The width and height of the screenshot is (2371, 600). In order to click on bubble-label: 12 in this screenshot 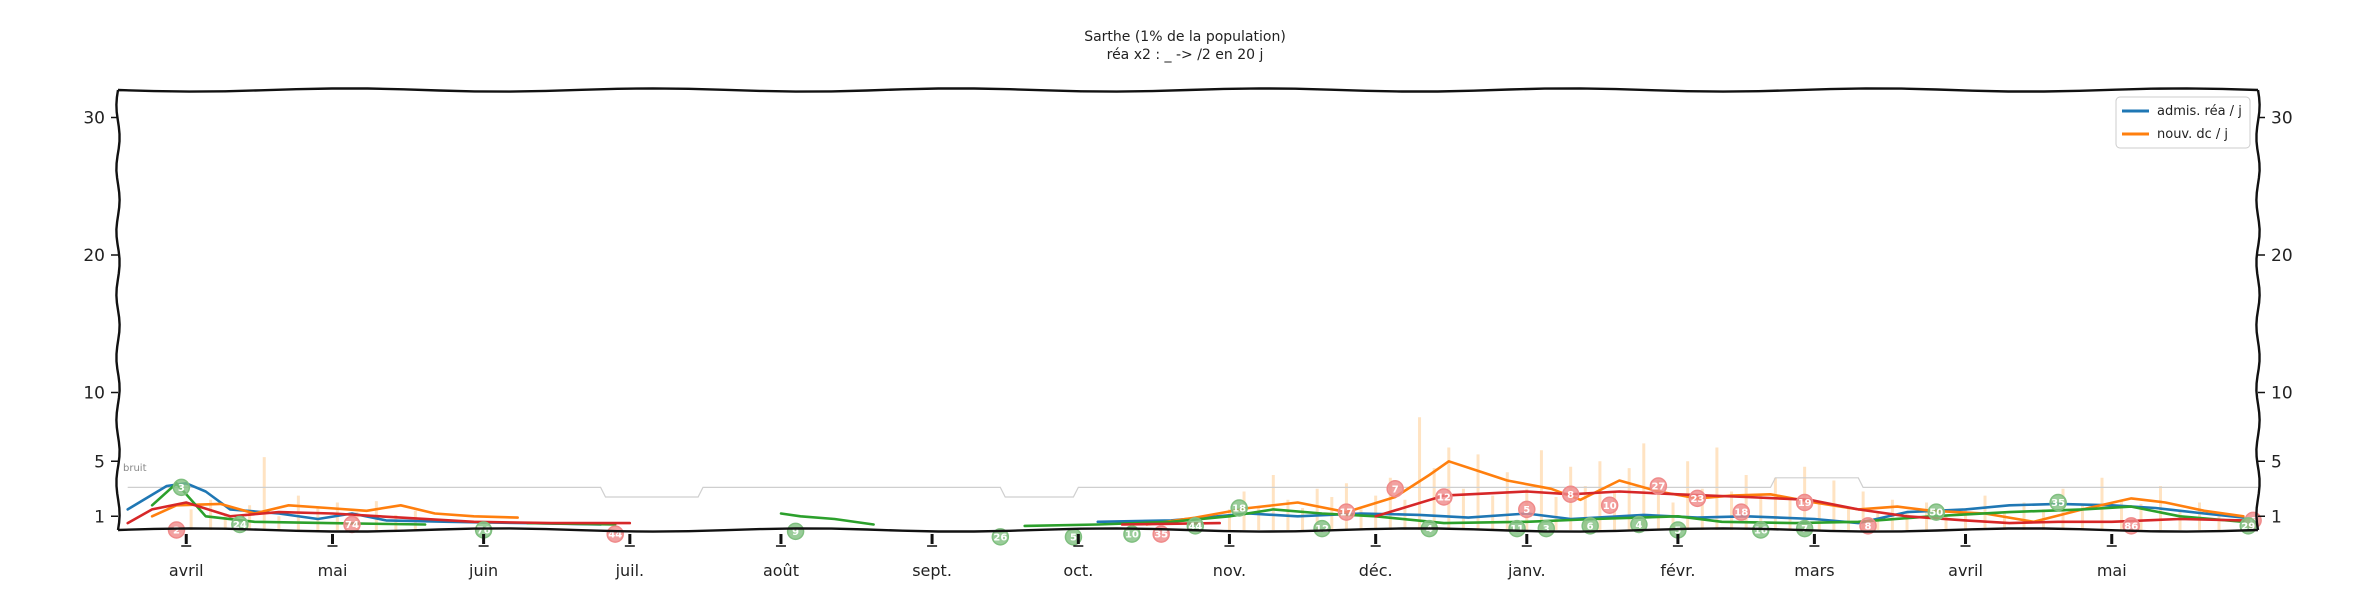, I will do `click(1444, 498)`.